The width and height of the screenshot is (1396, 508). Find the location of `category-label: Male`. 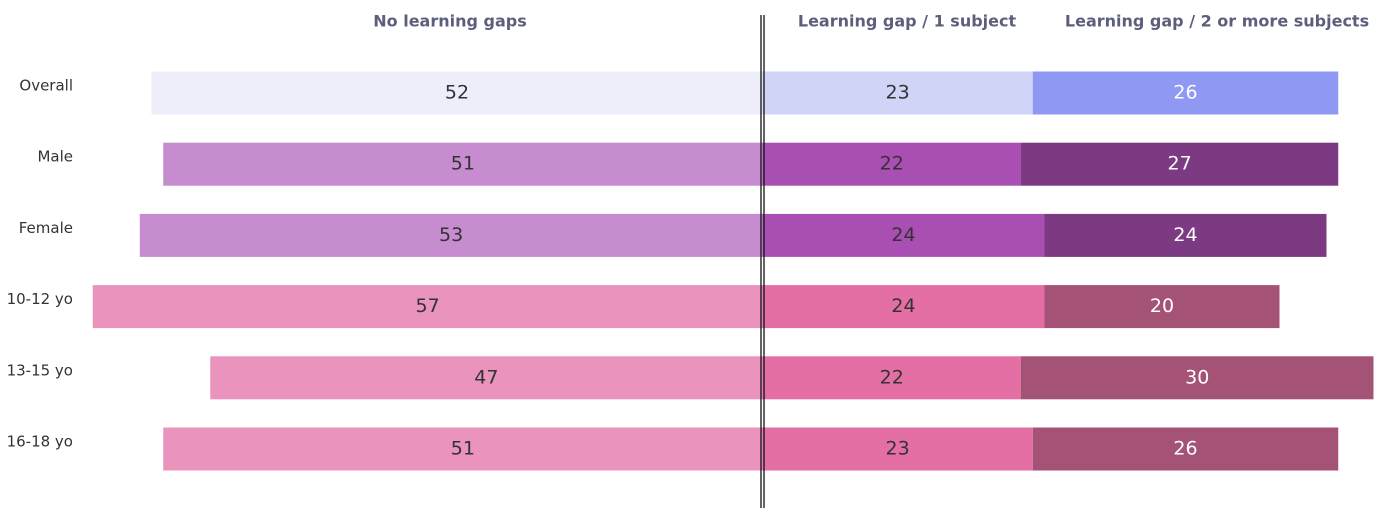

category-label: Male is located at coordinates (55, 157).